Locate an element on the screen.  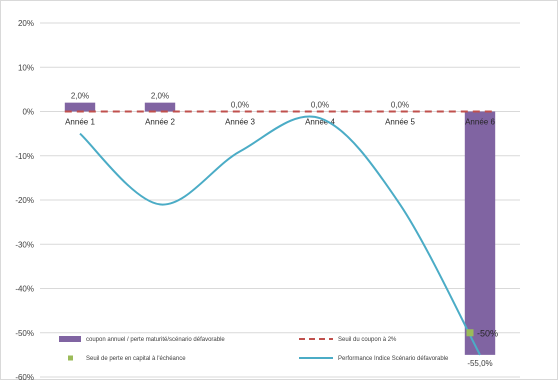
legend-label: Seuil de perte en capital à l'échéance is located at coordinates (136, 359).